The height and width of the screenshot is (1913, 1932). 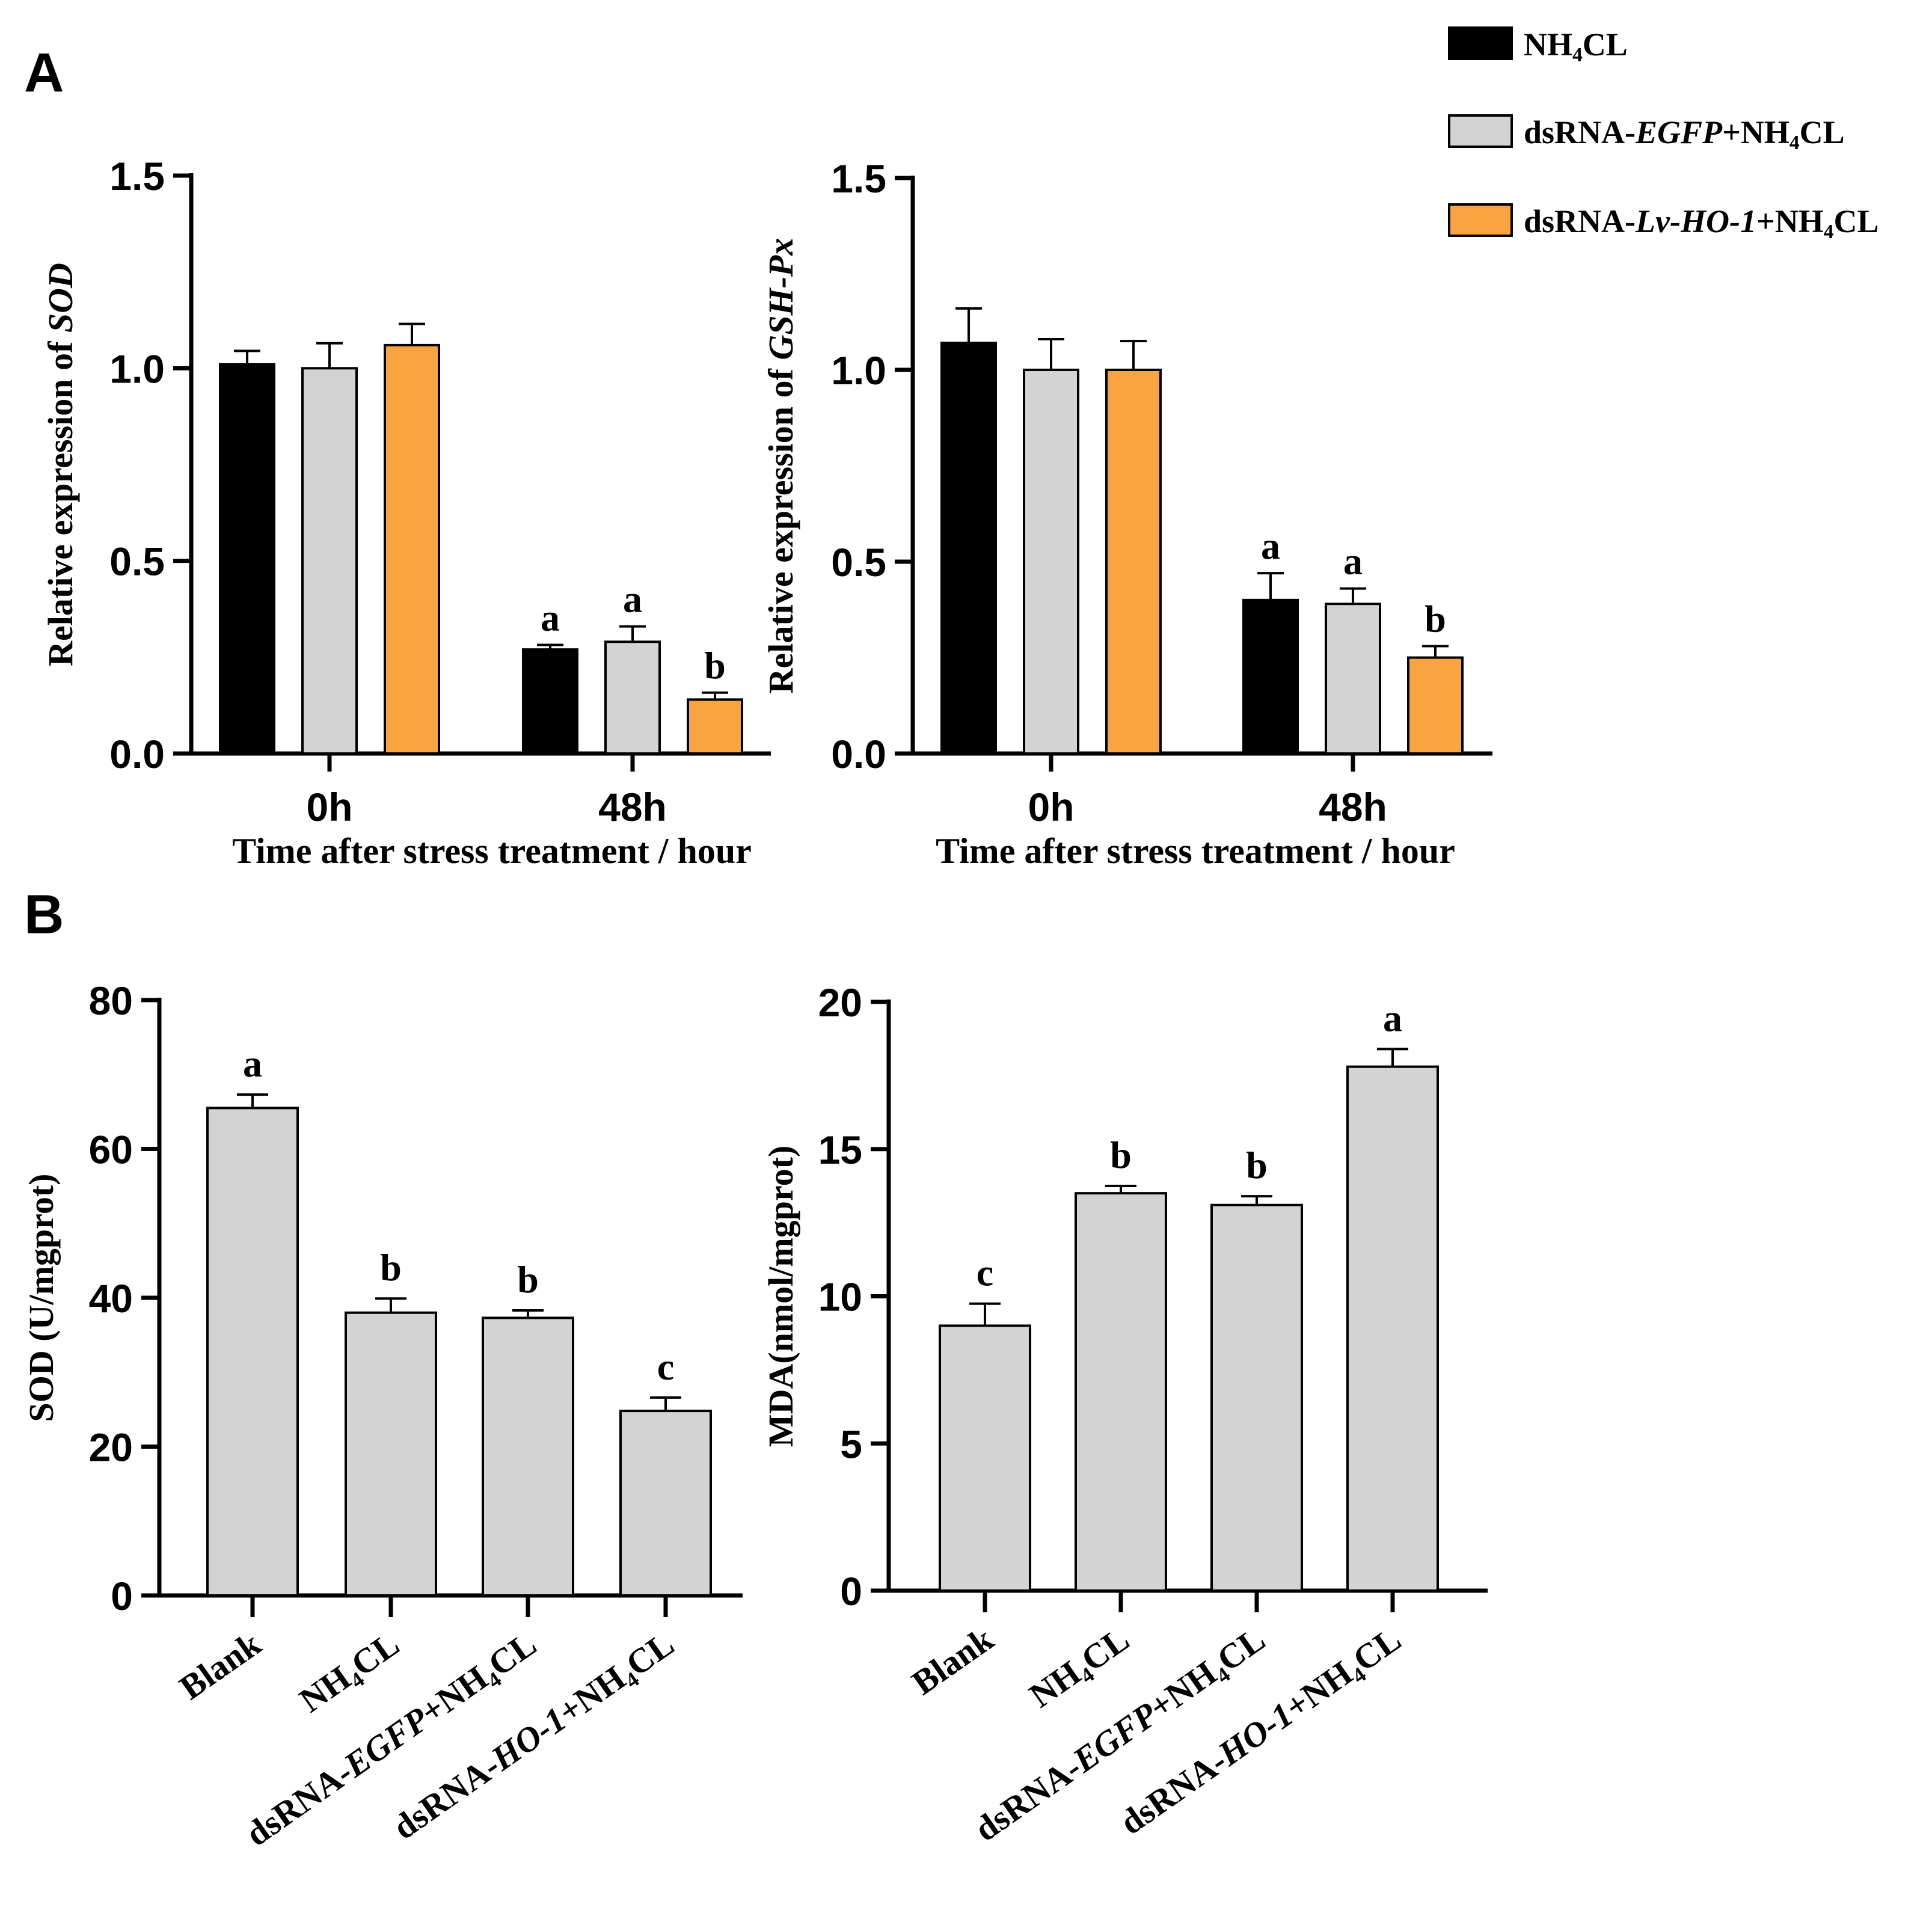 What do you see at coordinates (60, 464) in the screenshot?
I see `y-axis-label: Relative expression of SOD` at bounding box center [60, 464].